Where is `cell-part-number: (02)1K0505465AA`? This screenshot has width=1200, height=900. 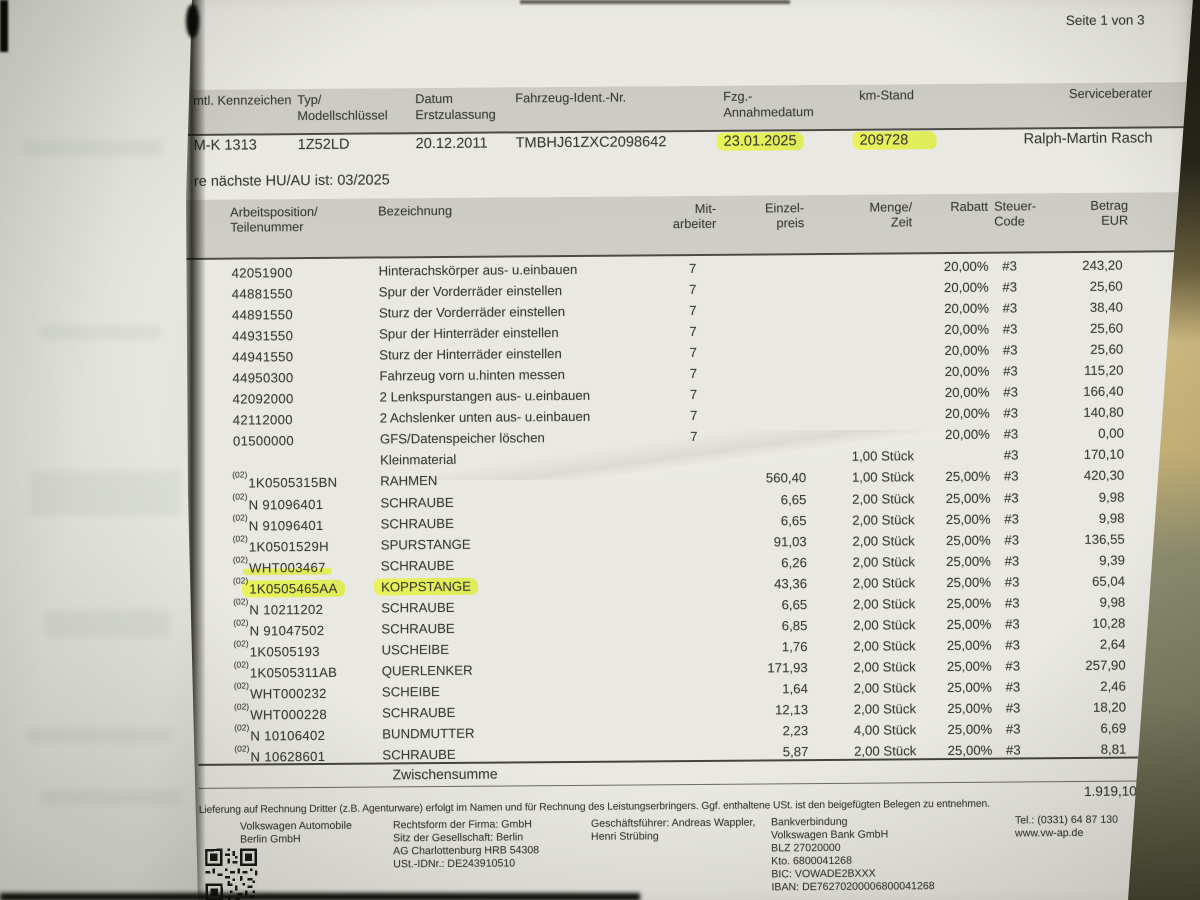 cell-part-number: (02)1K0505465AA is located at coordinates (307, 586).